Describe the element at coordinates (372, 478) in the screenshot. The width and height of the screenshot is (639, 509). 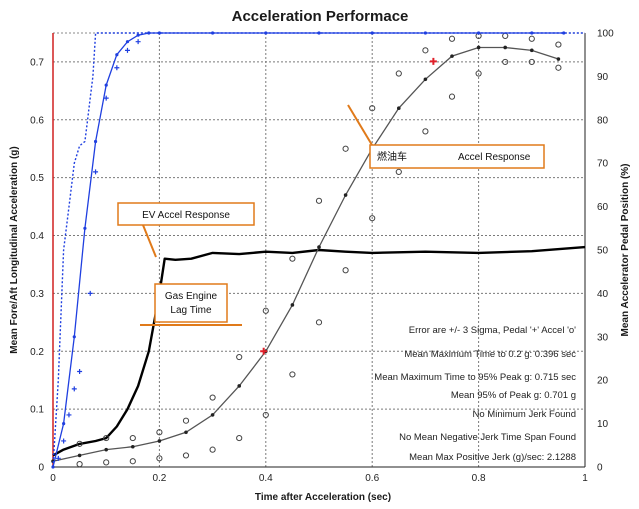
I see `x-tick-label: 0.6` at that location.